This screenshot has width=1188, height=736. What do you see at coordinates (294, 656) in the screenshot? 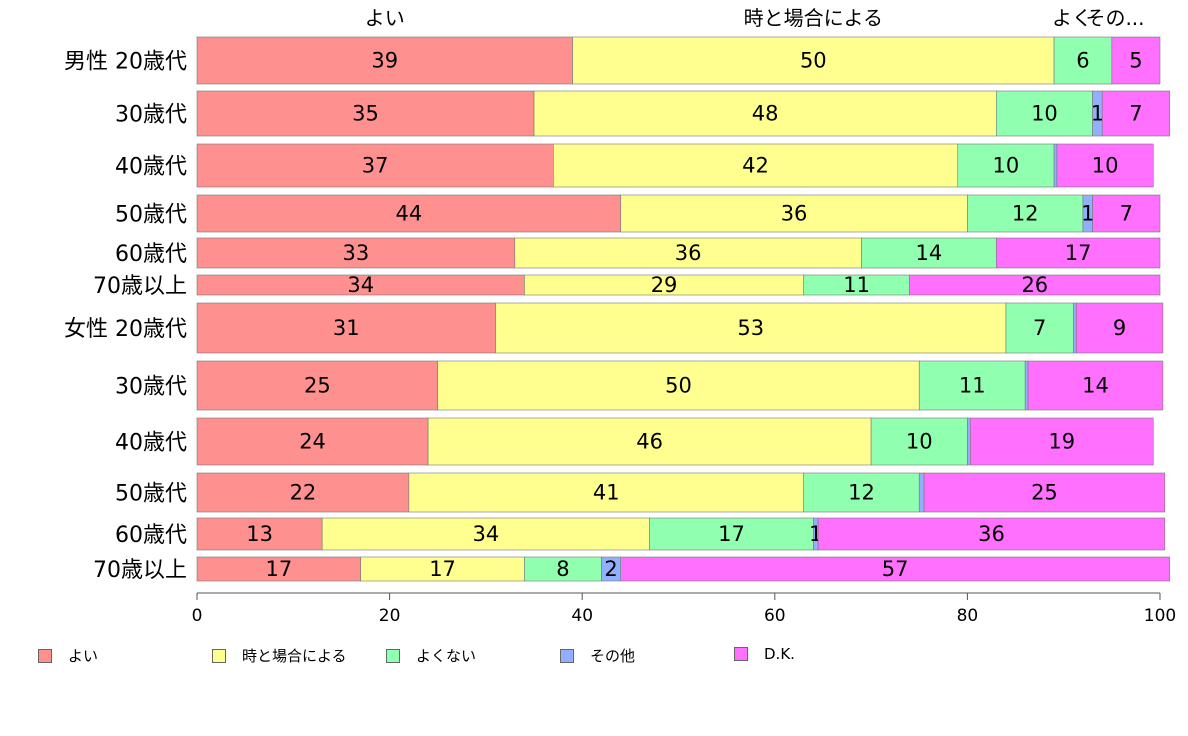
I see `legend-label: 時と場合による` at bounding box center [294, 656].